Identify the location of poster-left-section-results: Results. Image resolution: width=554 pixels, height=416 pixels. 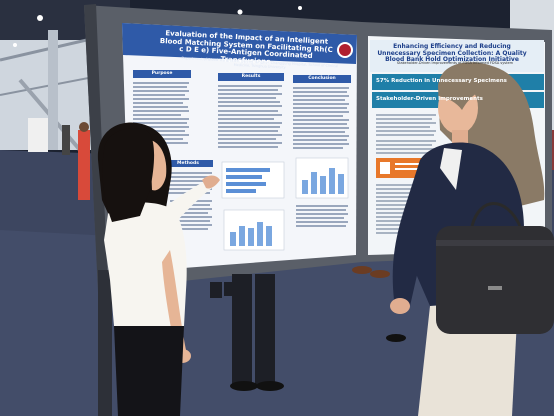
(251, 76).